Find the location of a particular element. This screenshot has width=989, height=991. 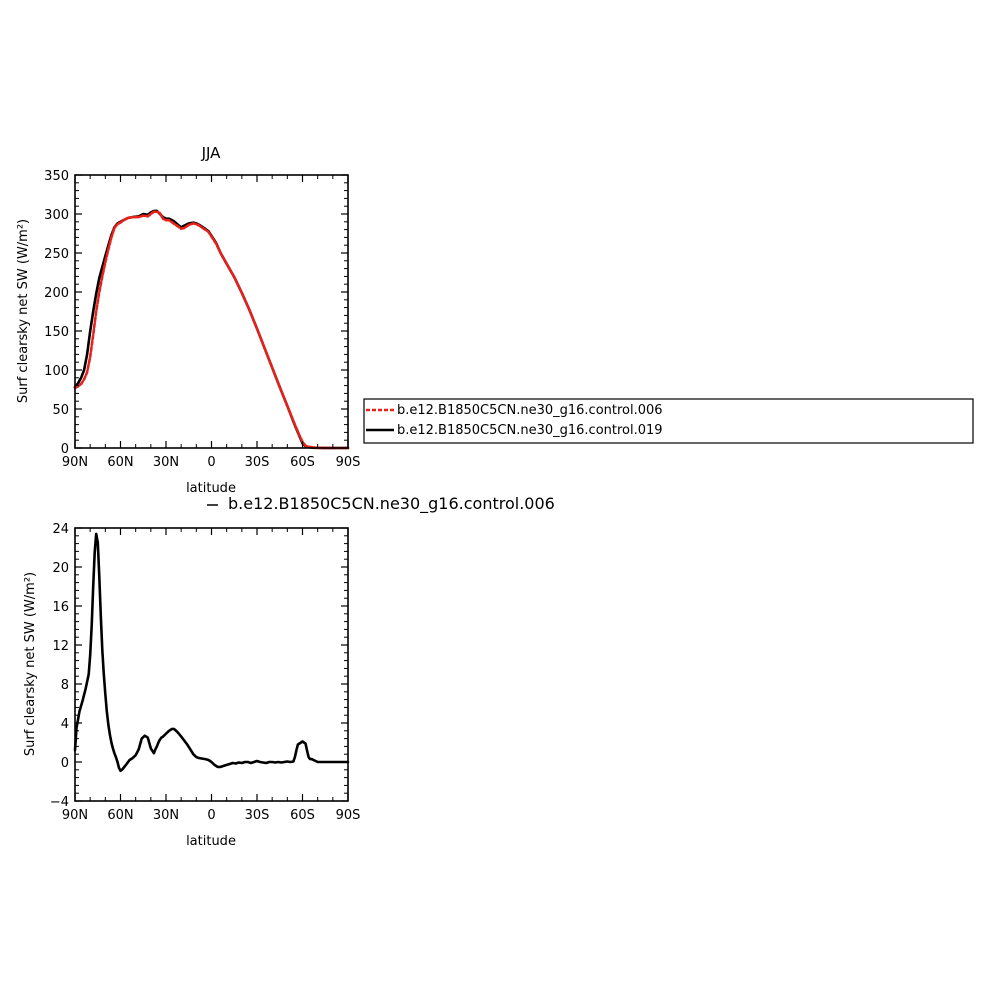

bottom-y-ticks: −4 0 4 8 12 16 20 24 is located at coordinates (199, 666).